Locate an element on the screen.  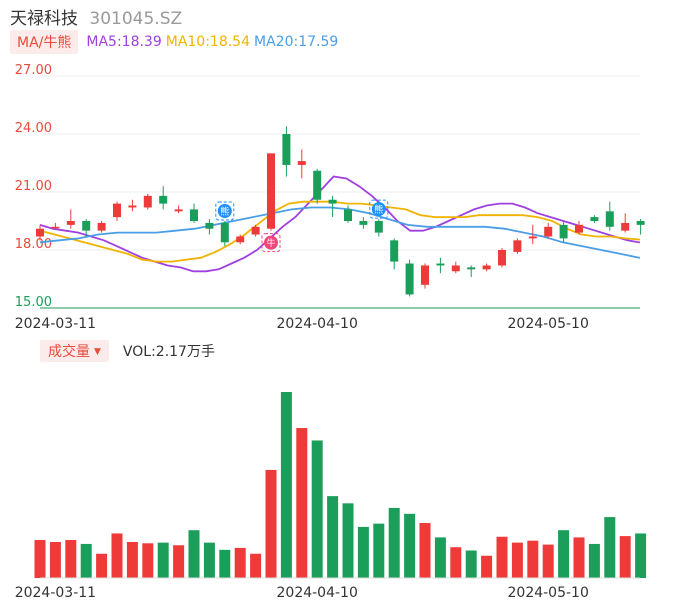
x-tick-label: 2024-05-10 is located at coordinates (548, 323).